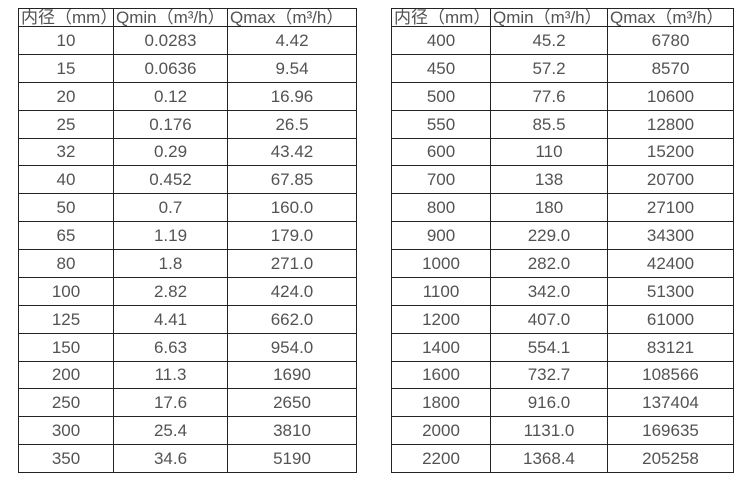  What do you see at coordinates (66, 152) in the screenshot?
I see `table-cell: 32` at bounding box center [66, 152].